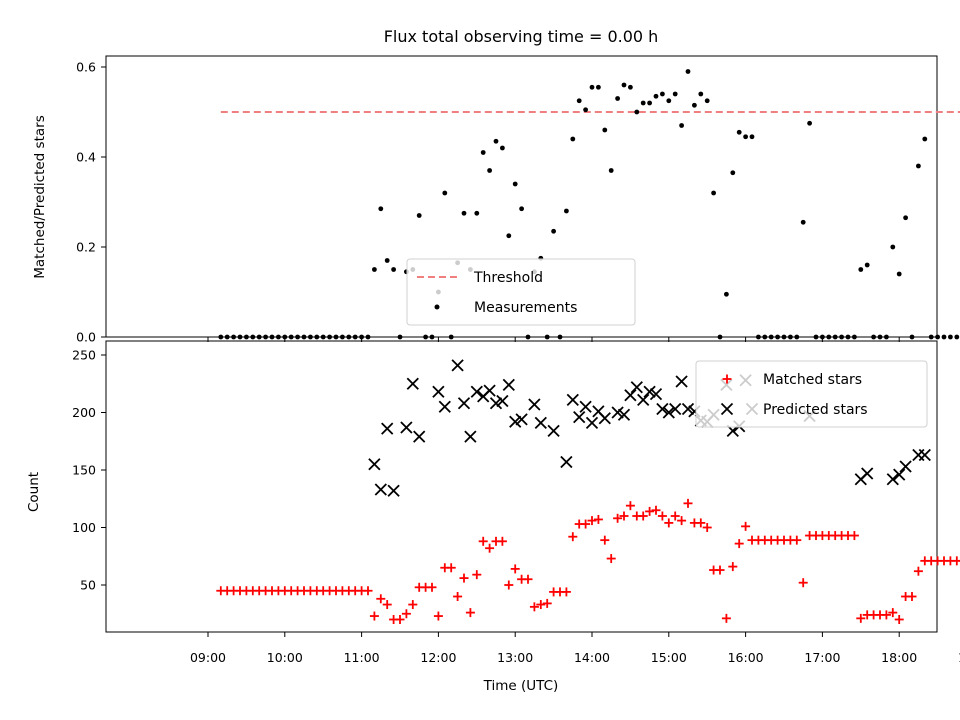  Describe the element at coordinates (515, 657) in the screenshot. I see `x-tick-label: 13:00` at that location.